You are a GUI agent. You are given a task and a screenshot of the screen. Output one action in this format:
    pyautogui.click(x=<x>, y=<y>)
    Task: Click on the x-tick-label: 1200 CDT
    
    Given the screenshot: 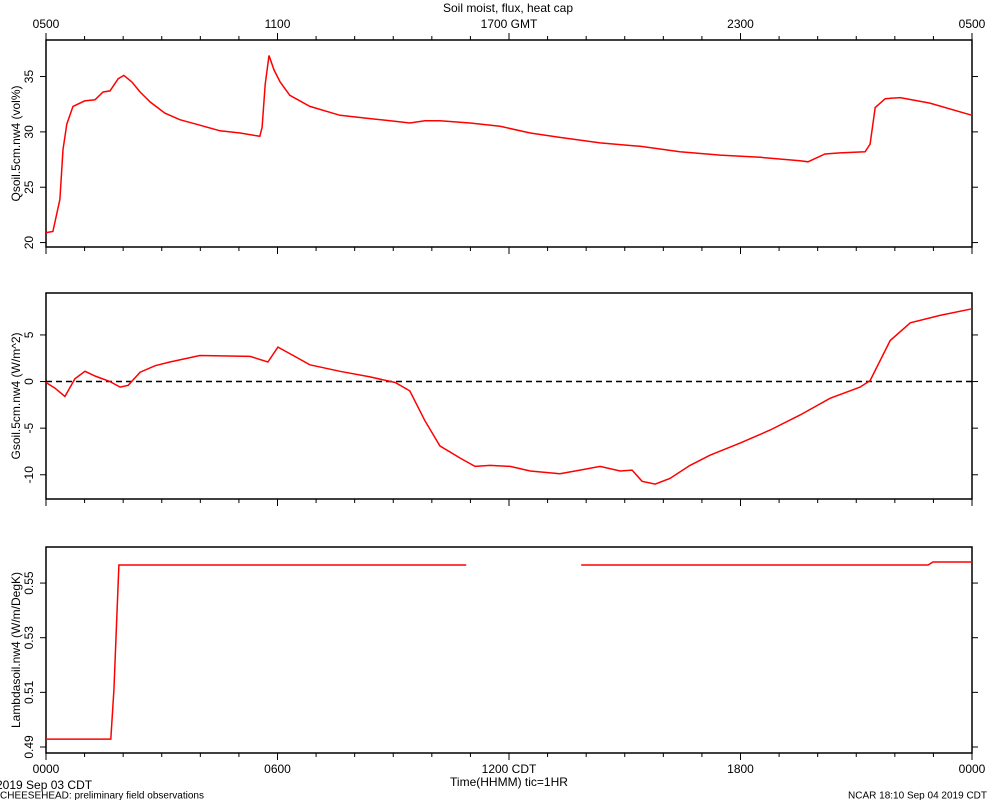 What is the action you would take?
    pyautogui.click(x=509, y=769)
    